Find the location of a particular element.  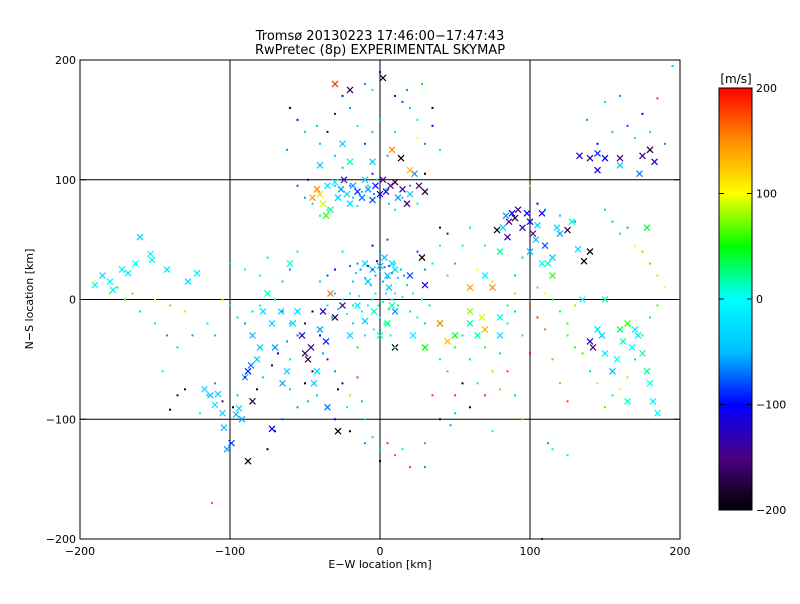

x-axis-label: E−W location [km] is located at coordinates (379, 564).